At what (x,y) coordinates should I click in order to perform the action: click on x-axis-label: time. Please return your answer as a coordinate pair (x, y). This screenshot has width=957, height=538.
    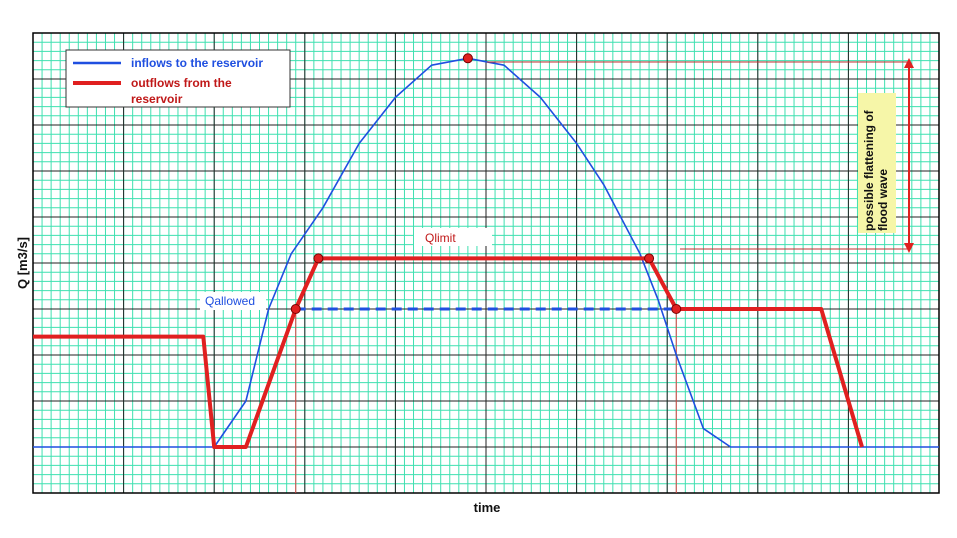
    Looking at the image, I should click on (487, 507).